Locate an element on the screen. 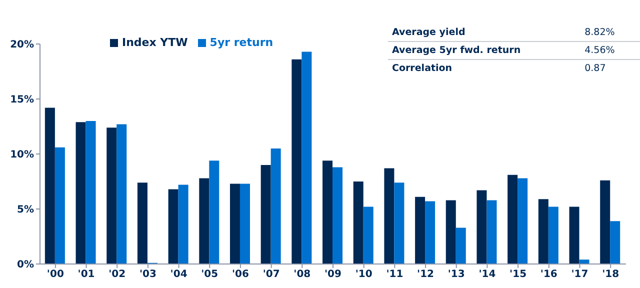  x-tick-label: '03 is located at coordinates (147, 274).